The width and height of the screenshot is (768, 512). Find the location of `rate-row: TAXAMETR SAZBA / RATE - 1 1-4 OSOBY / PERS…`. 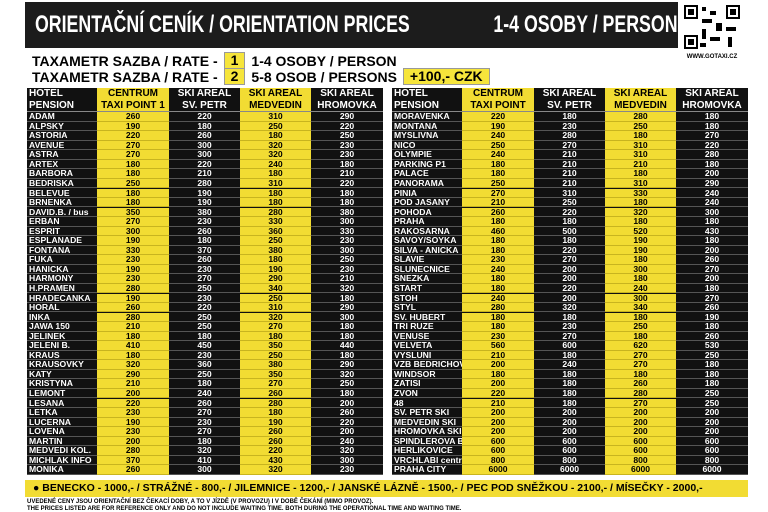

rate-row: TAXAMETR SAZBA / RATE - 1 1-4 OSOBY / PERS… is located at coordinates (214, 60).